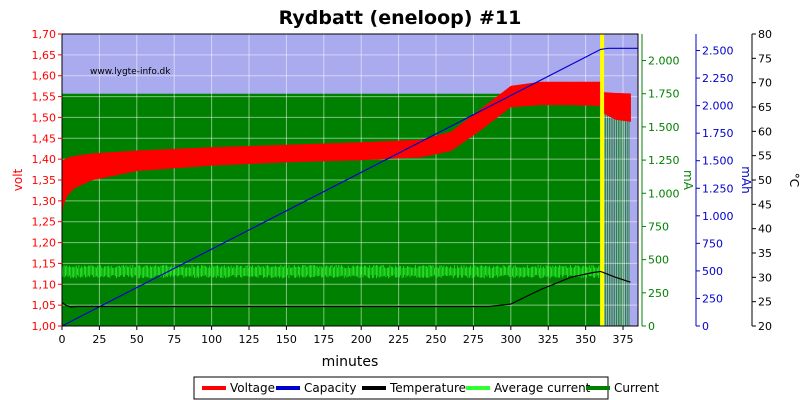 The height and width of the screenshot is (400, 800). I want to click on volt-tick-label: 1,65, so click(44, 55).